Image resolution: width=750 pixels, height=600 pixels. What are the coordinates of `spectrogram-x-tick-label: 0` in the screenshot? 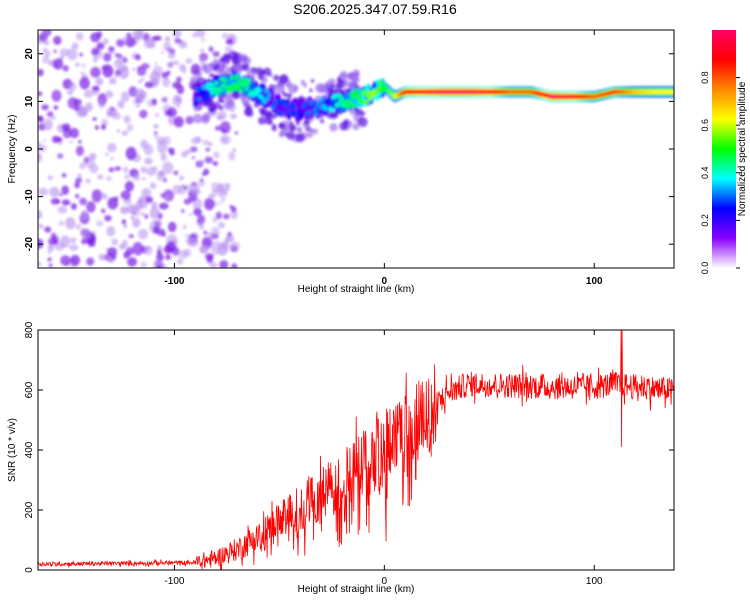 It's located at (385, 281).